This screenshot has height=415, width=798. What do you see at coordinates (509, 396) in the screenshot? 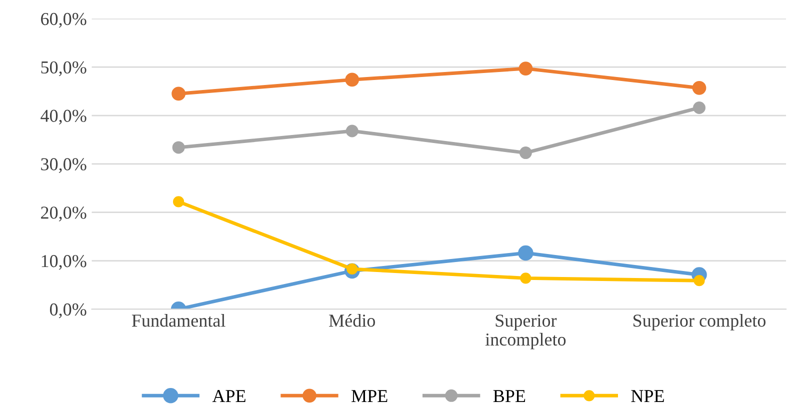
I see `legend-label: BPE` at bounding box center [509, 396].